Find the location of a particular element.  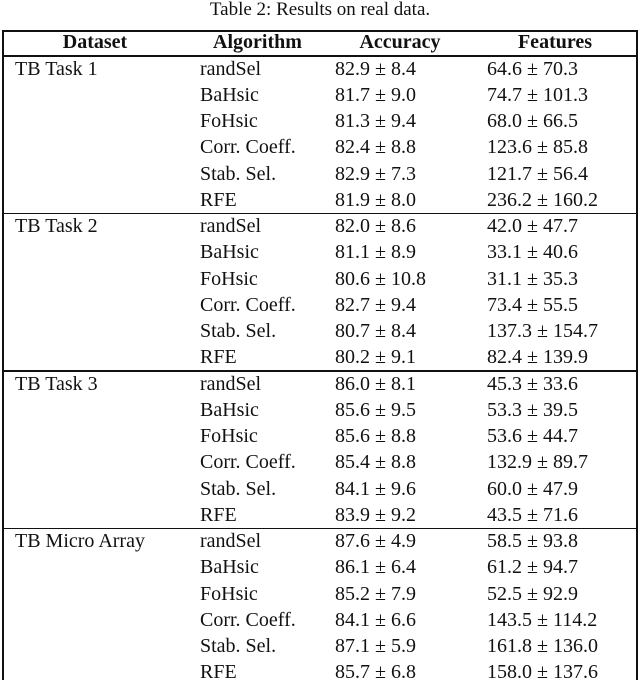

accuracy-cell: 82.7 ± 9.4 is located at coordinates (375, 304).